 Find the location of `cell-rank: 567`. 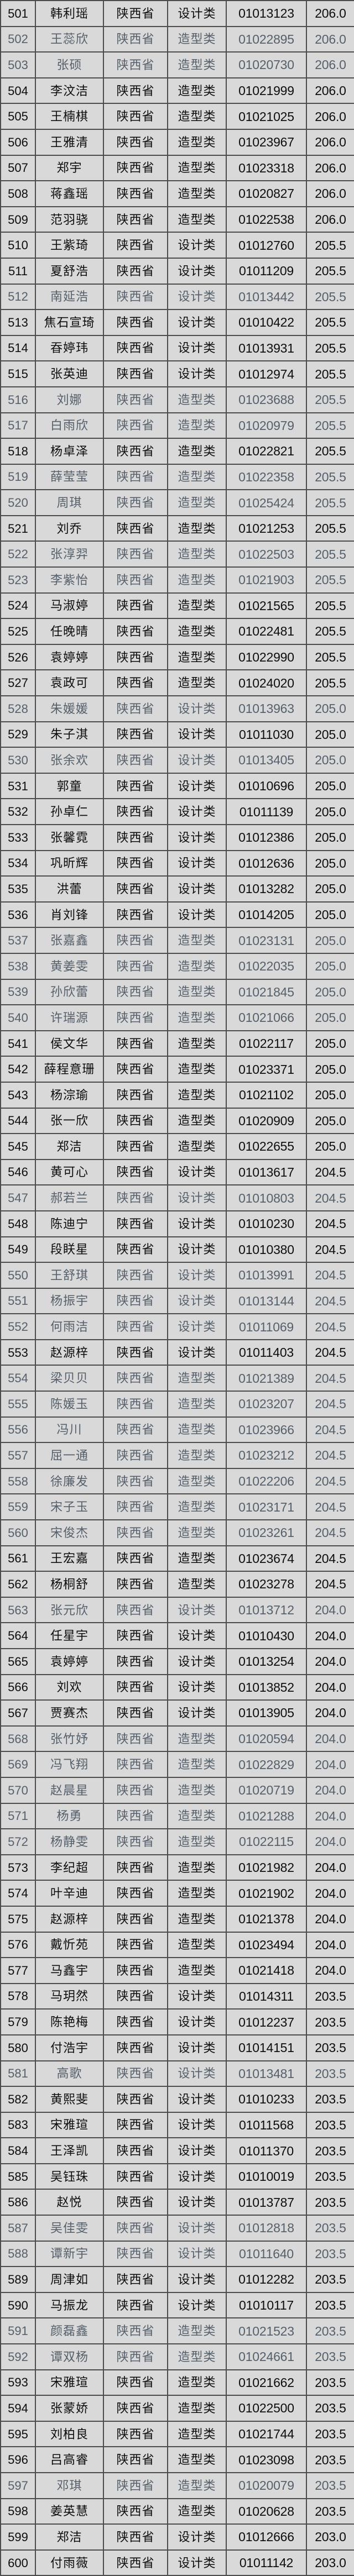

cell-rank: 567 is located at coordinates (18, 1713).